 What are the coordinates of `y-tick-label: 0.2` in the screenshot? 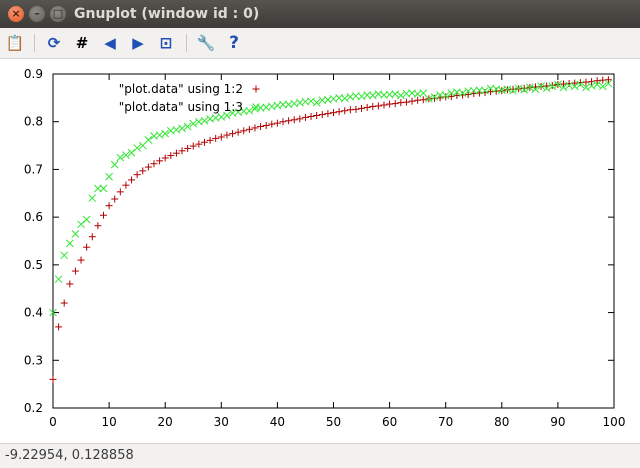 It's located at (33, 408).